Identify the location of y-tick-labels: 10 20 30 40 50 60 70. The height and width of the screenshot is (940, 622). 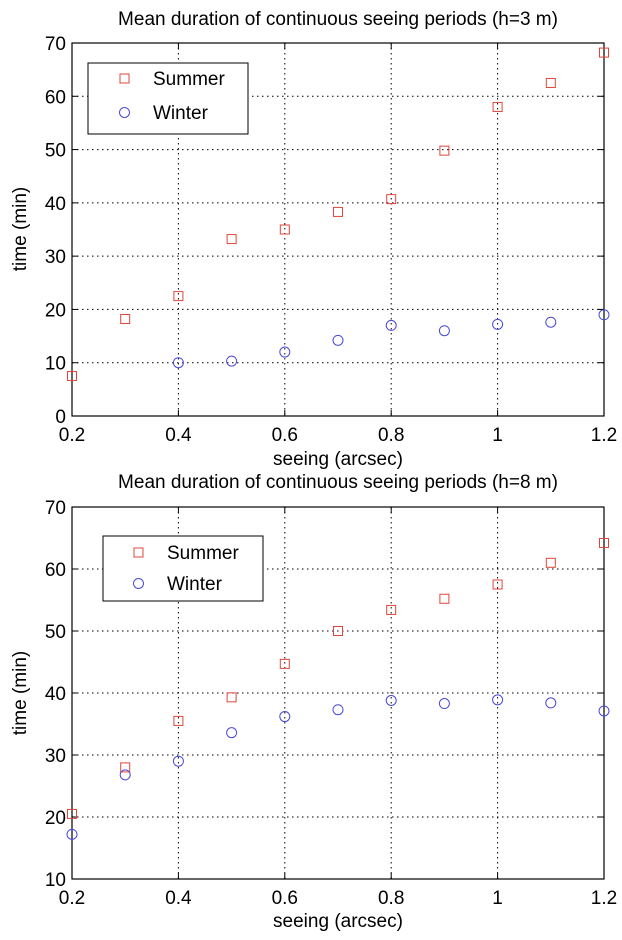
(55, 694).